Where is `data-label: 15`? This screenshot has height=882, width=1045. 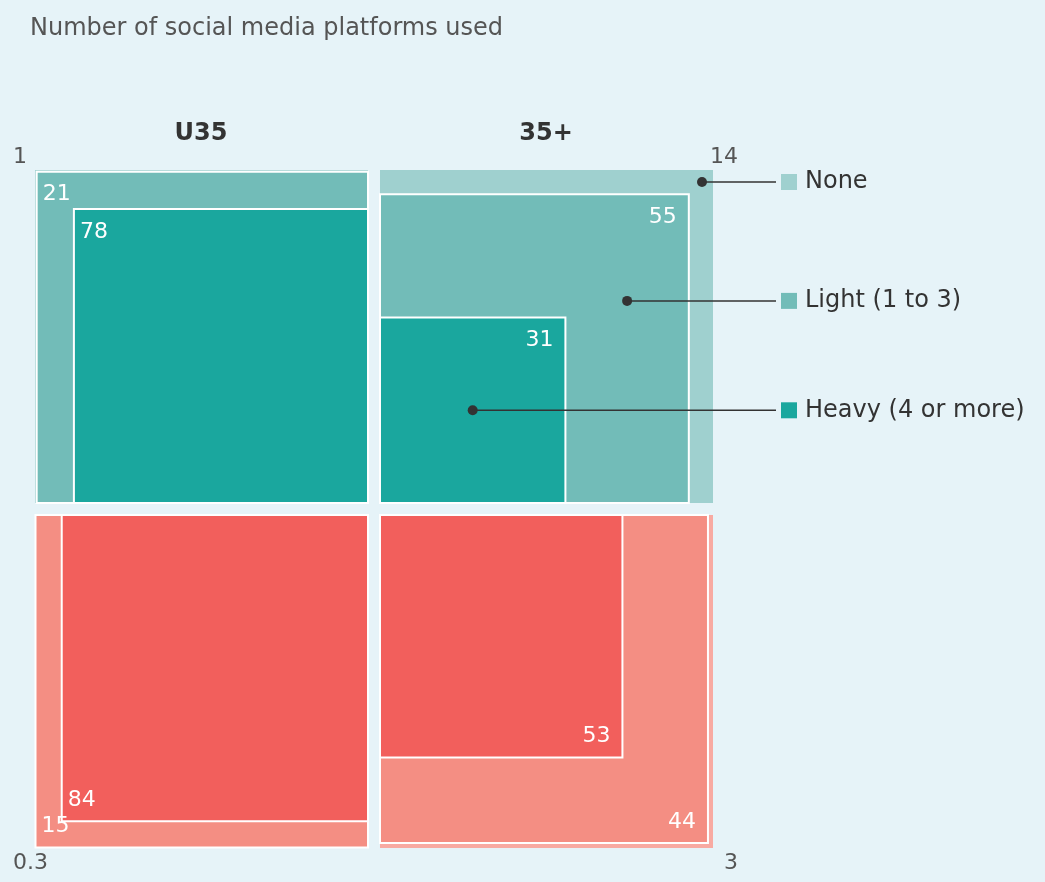 data-label: 15 is located at coordinates (55, 825).